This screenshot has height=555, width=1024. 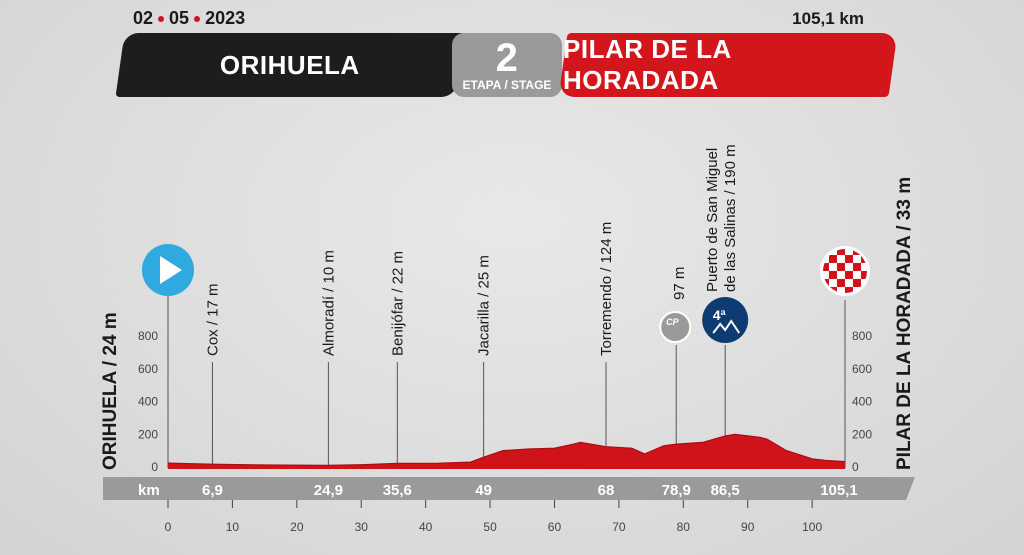 I want to click on x-tick-label: 0, so click(x=168, y=527).